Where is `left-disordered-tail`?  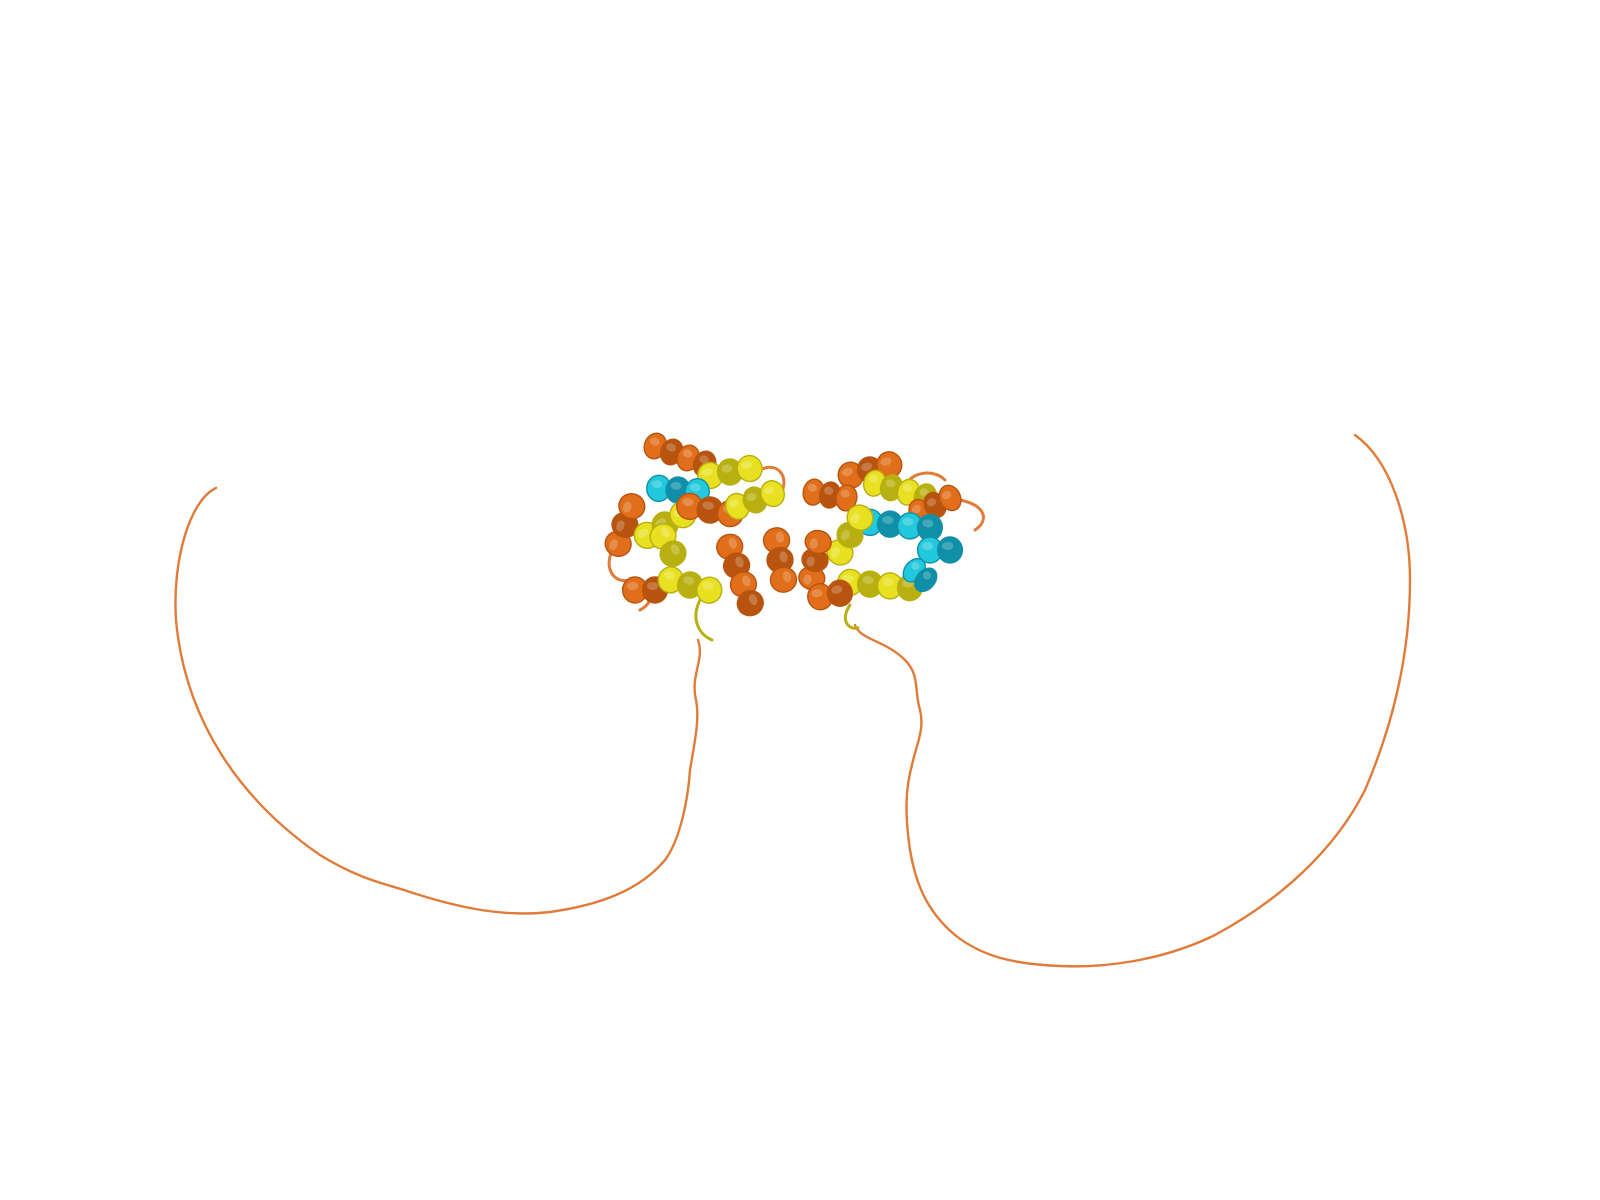
left-disordered-tail is located at coordinates (438, 700).